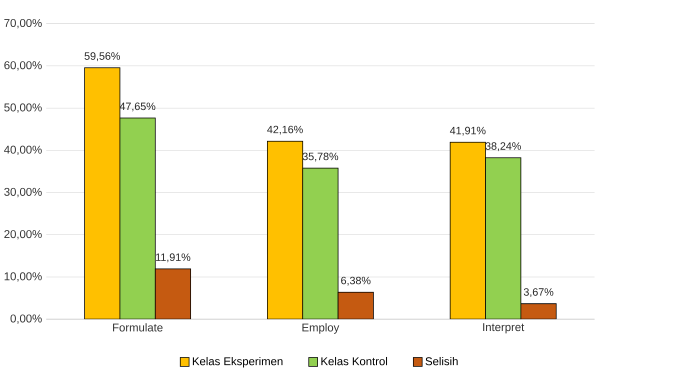 This screenshot has width=686, height=382. Describe the element at coordinates (503, 328) in the screenshot. I see `x-tick-label: Interpret` at that location.